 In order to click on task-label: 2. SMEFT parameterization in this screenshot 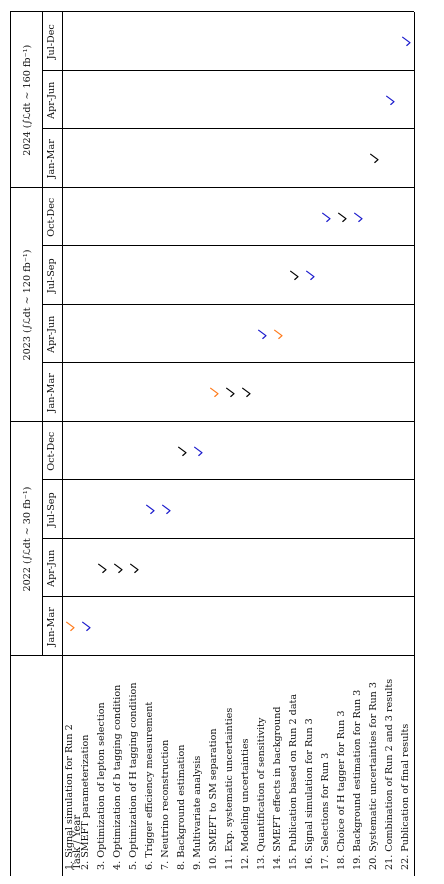, I will do `click(85, 802)`.